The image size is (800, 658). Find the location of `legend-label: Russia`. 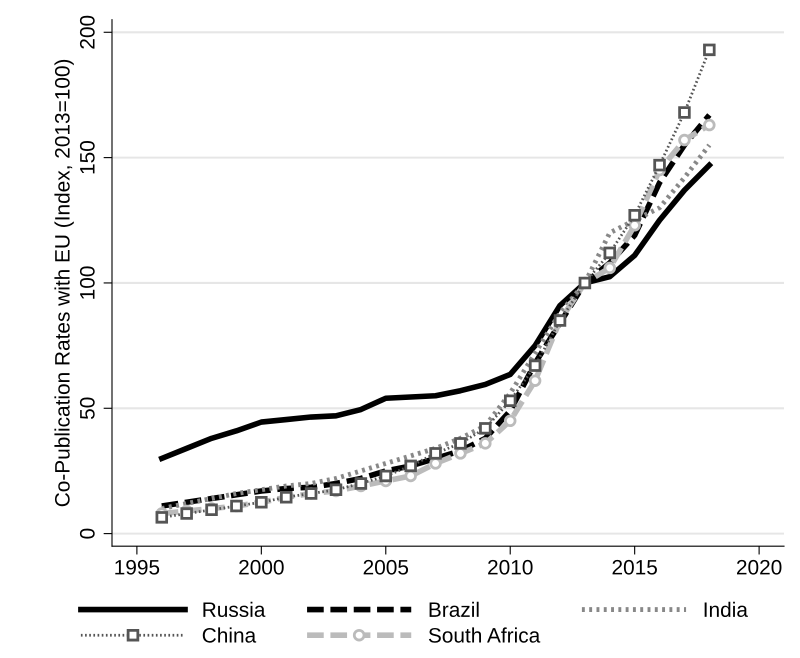

legend-label: Russia is located at coordinates (234, 610).